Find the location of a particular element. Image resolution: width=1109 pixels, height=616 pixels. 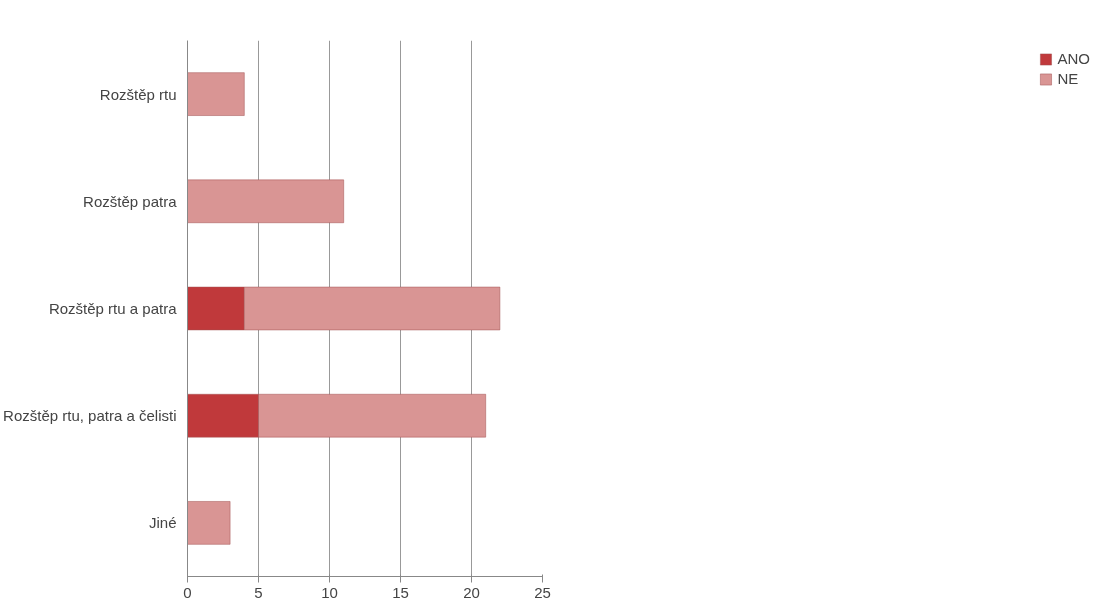

y-tick-label: Jiné is located at coordinates (162, 523).